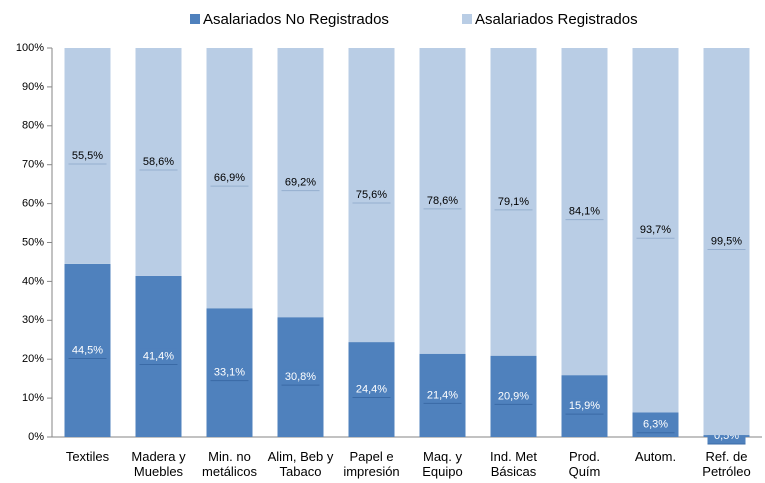  I want to click on y-tick-label: 40%, so click(33, 281).